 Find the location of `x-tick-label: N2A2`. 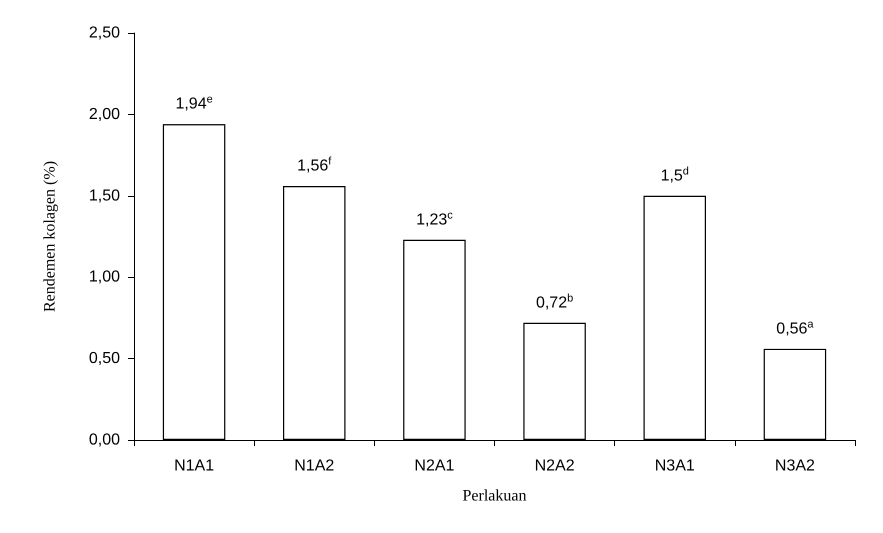

x-tick-label: N2A2 is located at coordinates (554, 466).